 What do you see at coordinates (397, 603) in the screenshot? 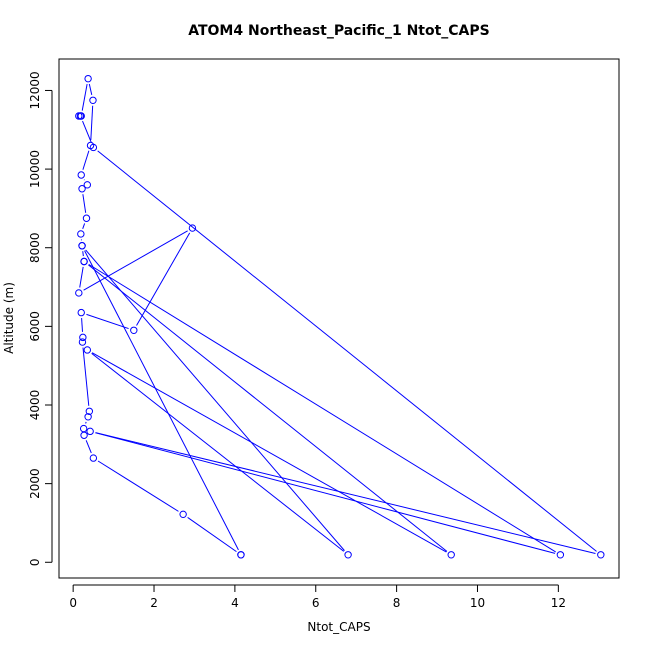
I see `x-tick-label: 8` at bounding box center [397, 603].